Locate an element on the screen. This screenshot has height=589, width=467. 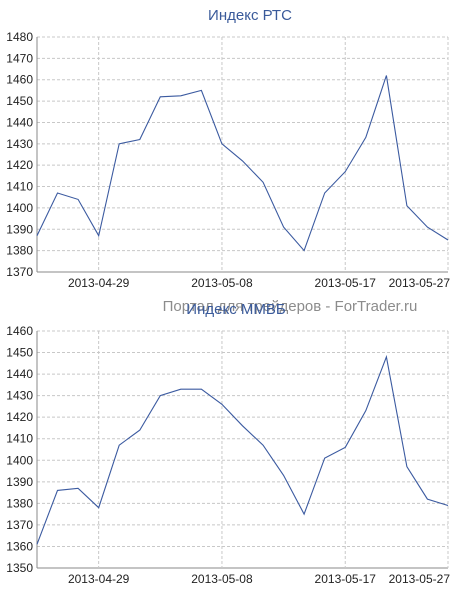
chart-title: Индекс ММВБ is located at coordinates (236, 309).